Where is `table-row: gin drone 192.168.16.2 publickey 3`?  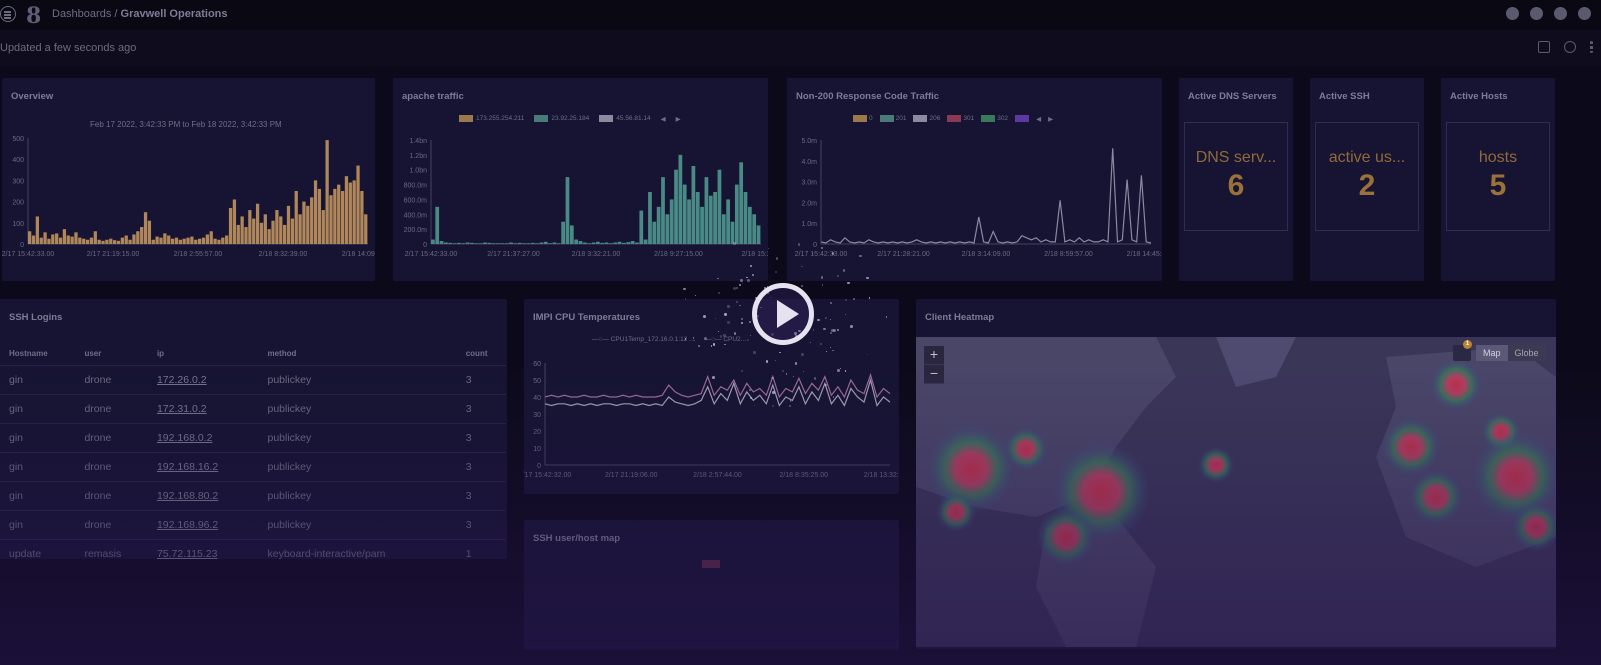 table-row: gin drone 192.168.16.2 publickey 3 is located at coordinates (253, 467).